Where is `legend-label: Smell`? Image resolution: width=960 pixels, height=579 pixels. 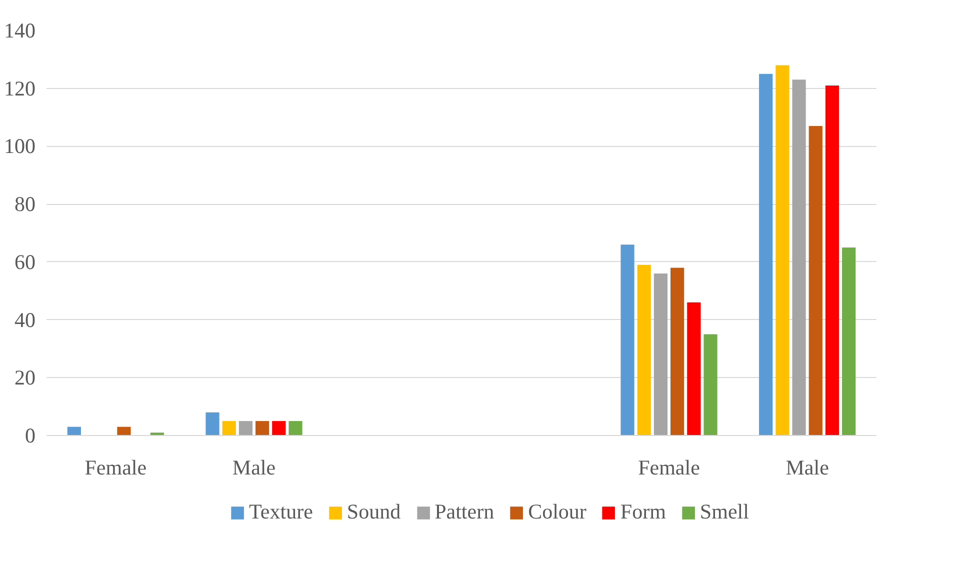 legend-label: Smell is located at coordinates (724, 512).